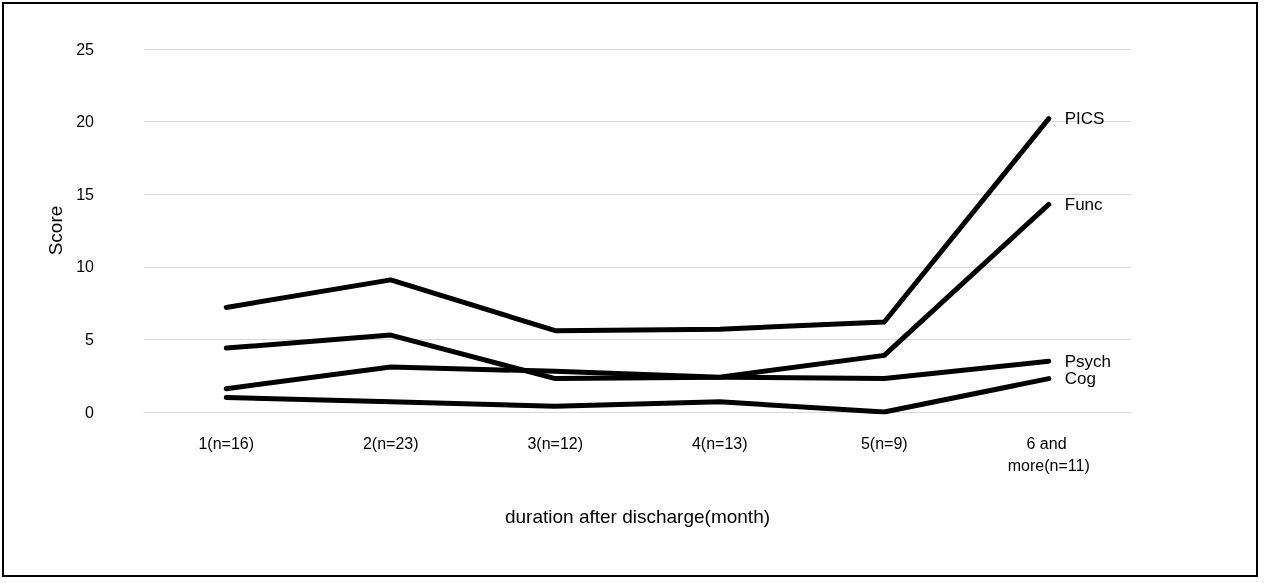  I want to click on y-tick-label: 10, so click(85, 267).